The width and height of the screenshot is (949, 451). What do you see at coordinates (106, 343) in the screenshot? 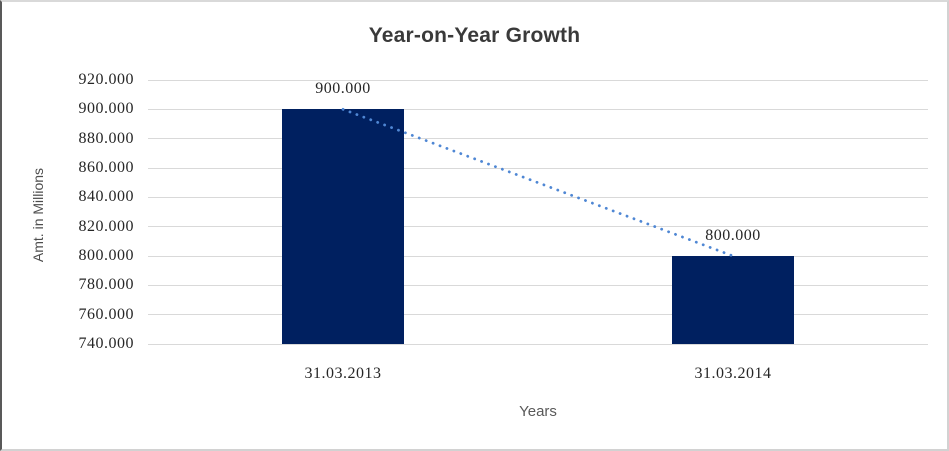
I see `y-tick-label: 740.000` at bounding box center [106, 343].